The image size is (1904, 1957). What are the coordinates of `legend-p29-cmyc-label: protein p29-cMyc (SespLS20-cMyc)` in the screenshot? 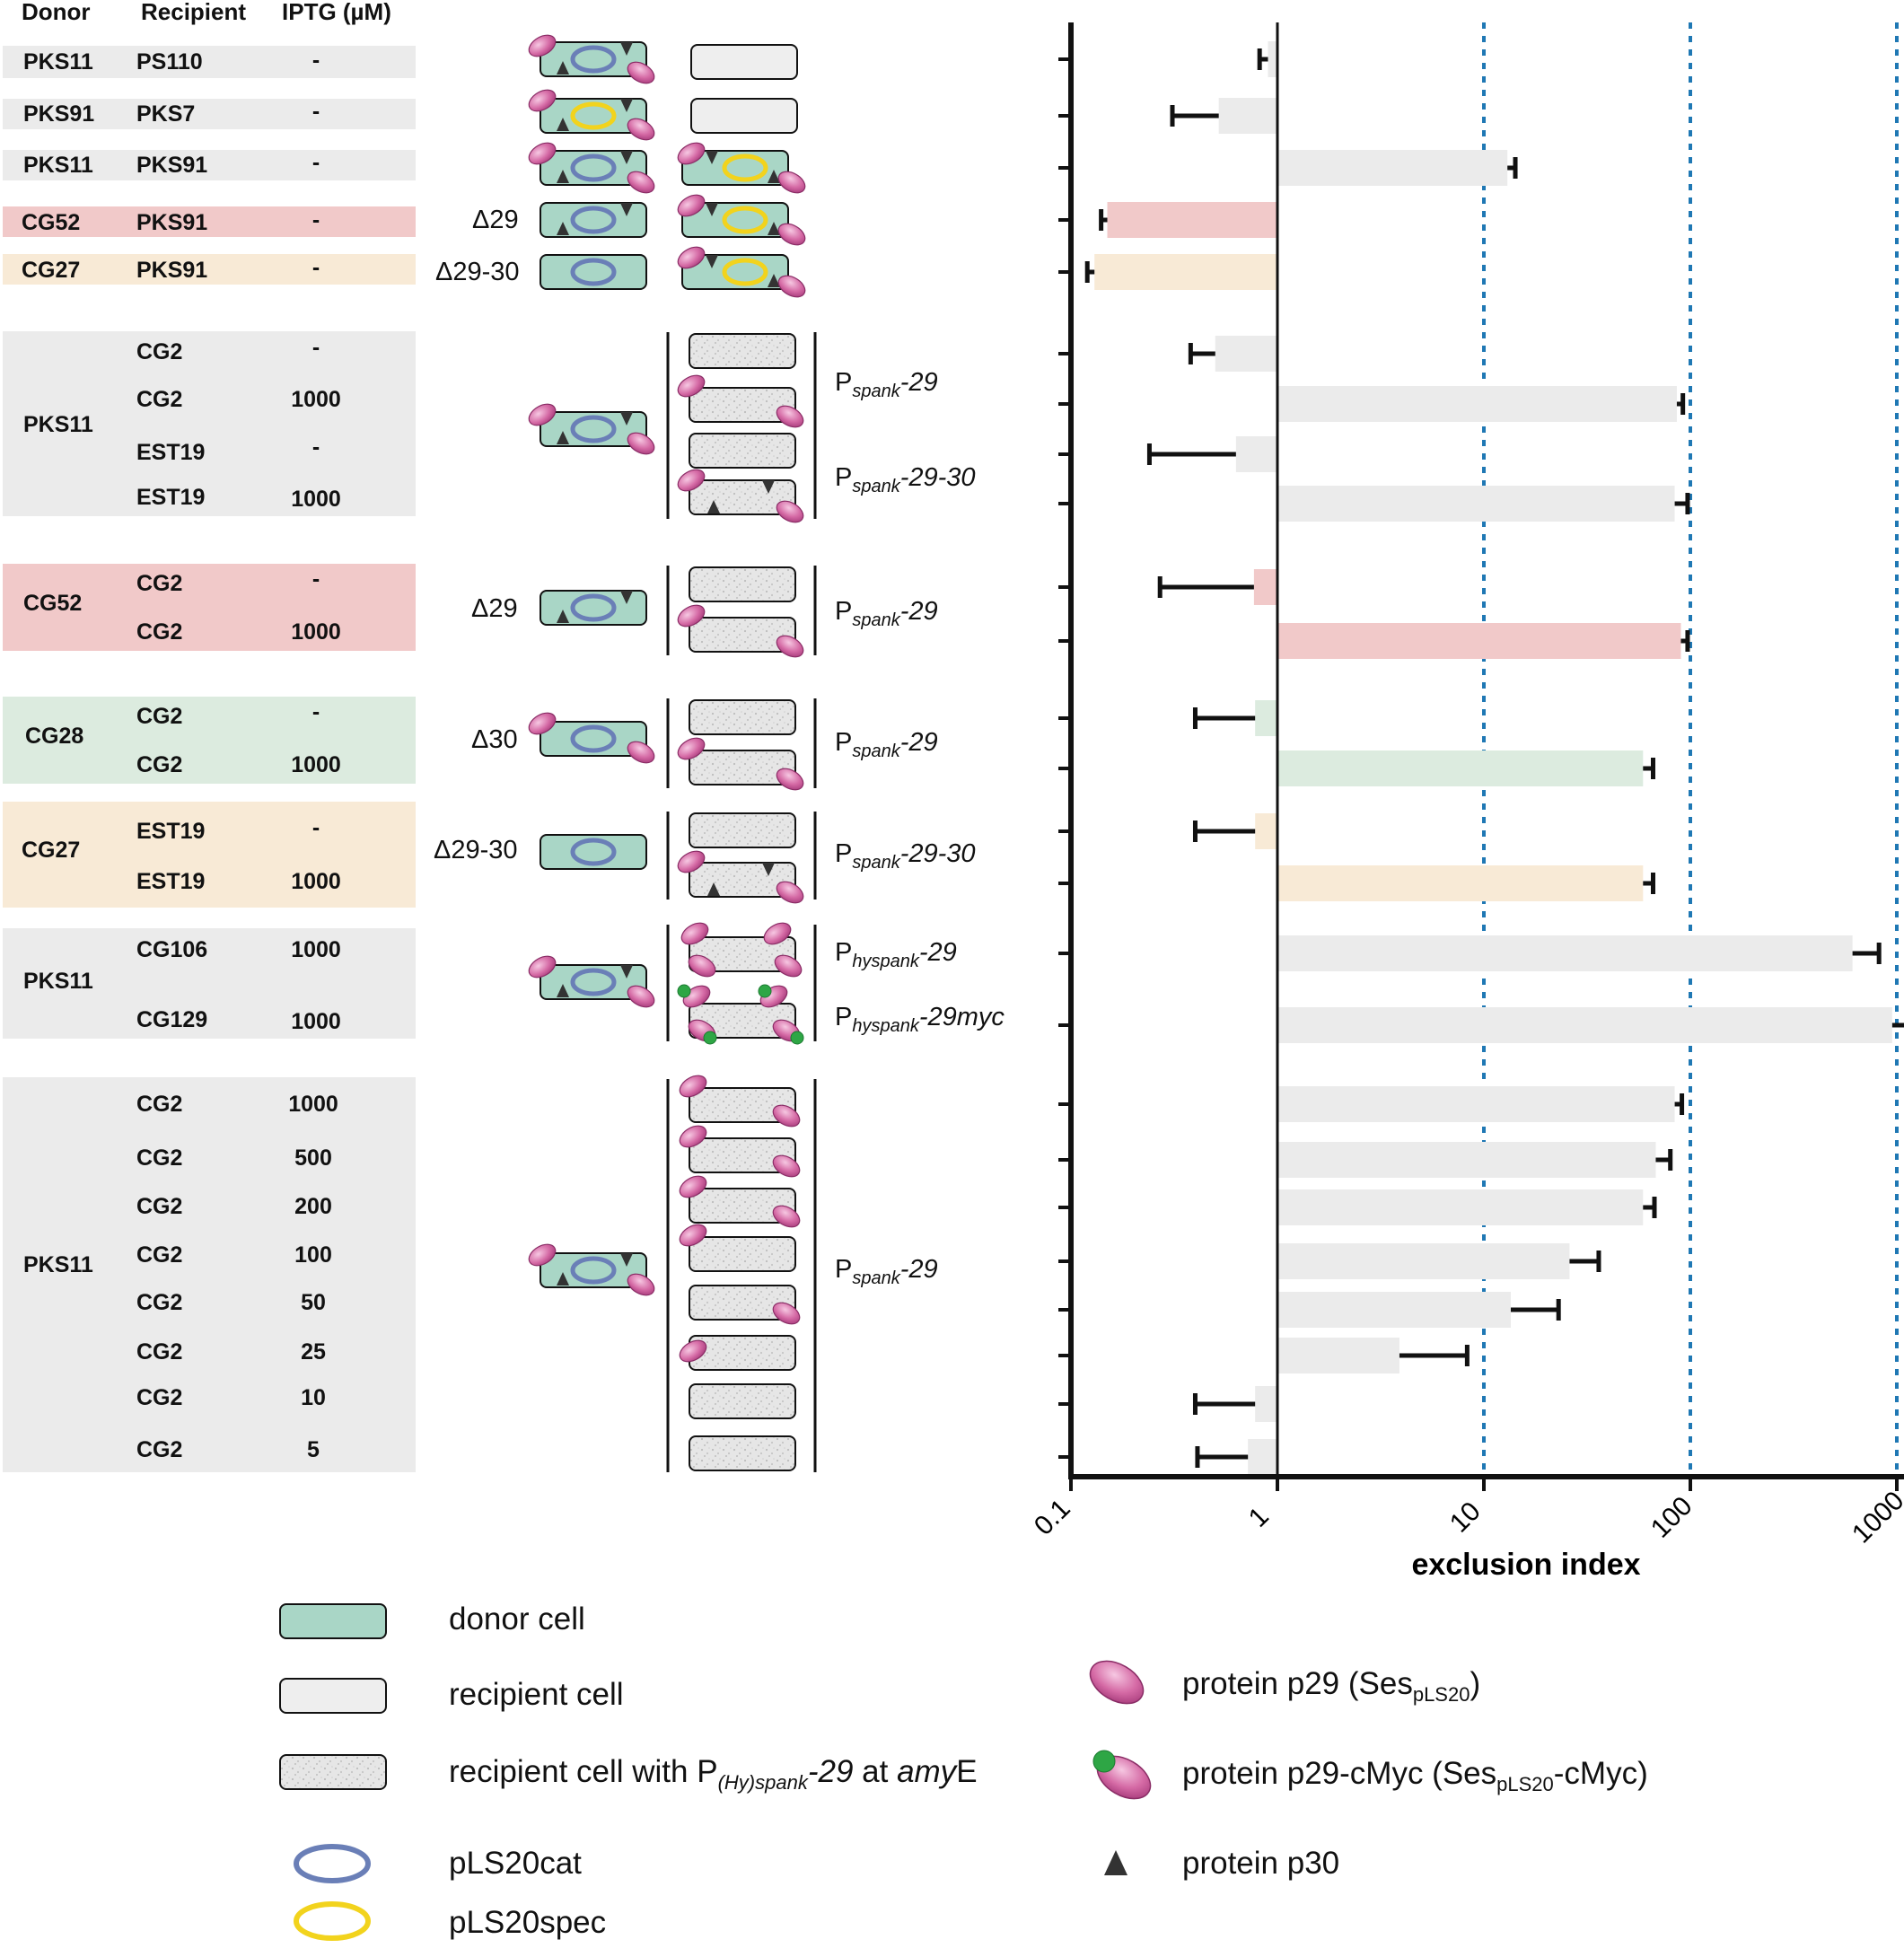 It's located at (1415, 1775).